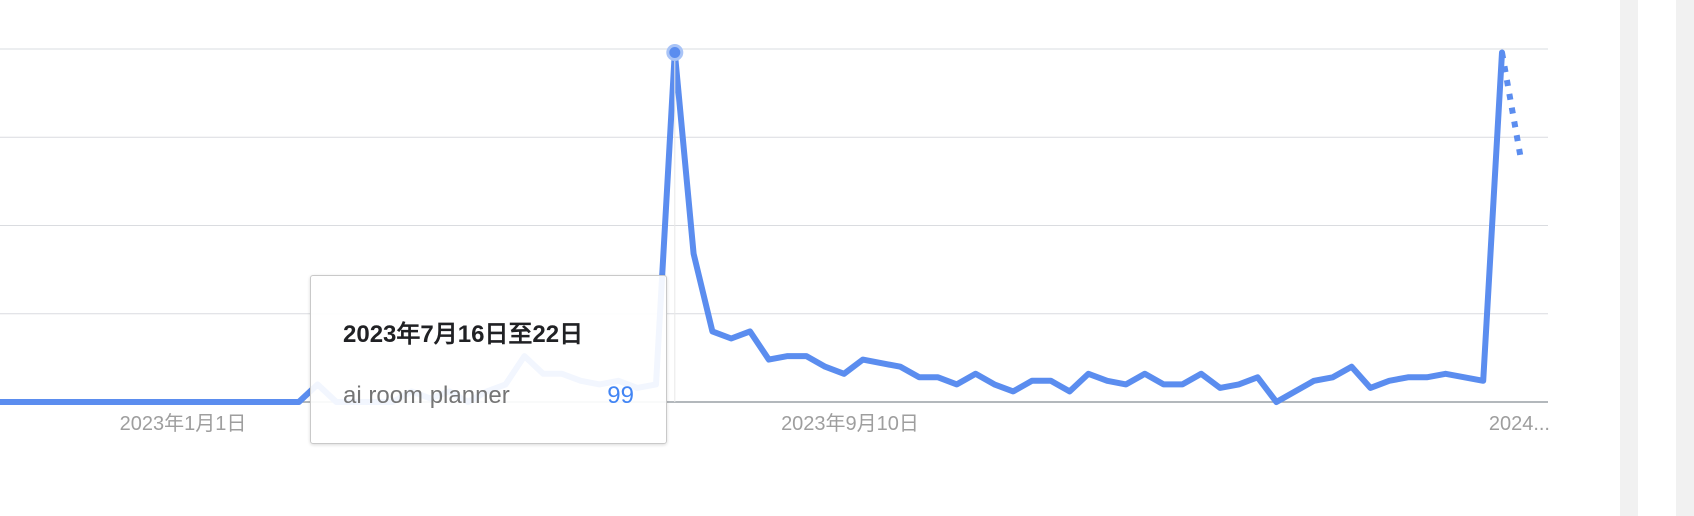  I want to click on tooltip-date: 2023年7月16日至22日, so click(463, 334).